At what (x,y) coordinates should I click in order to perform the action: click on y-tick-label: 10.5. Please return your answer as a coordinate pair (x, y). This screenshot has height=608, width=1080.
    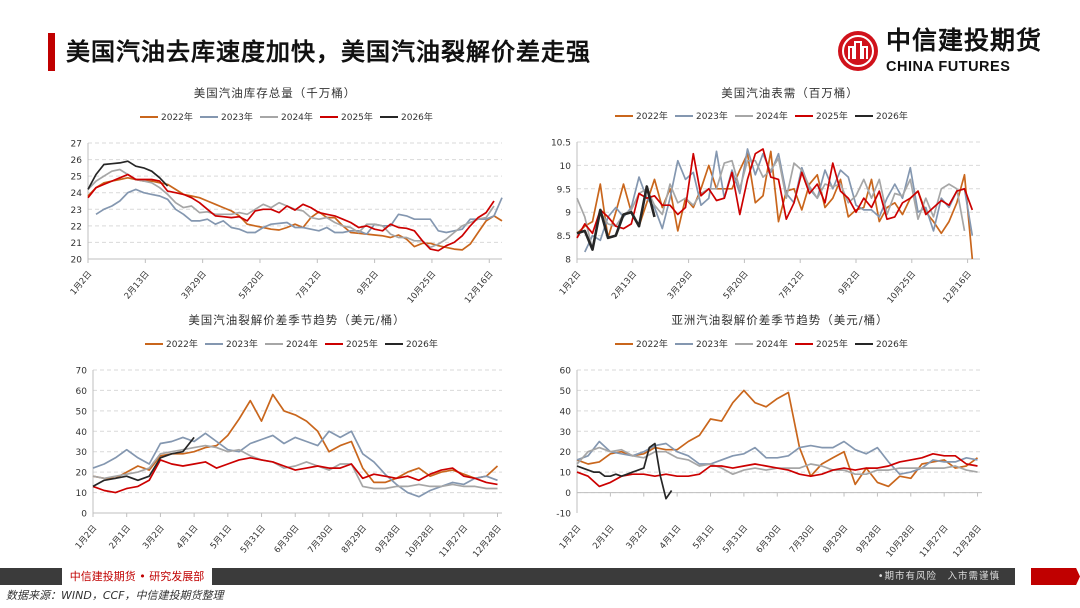
    Looking at the image, I should click on (561, 144).